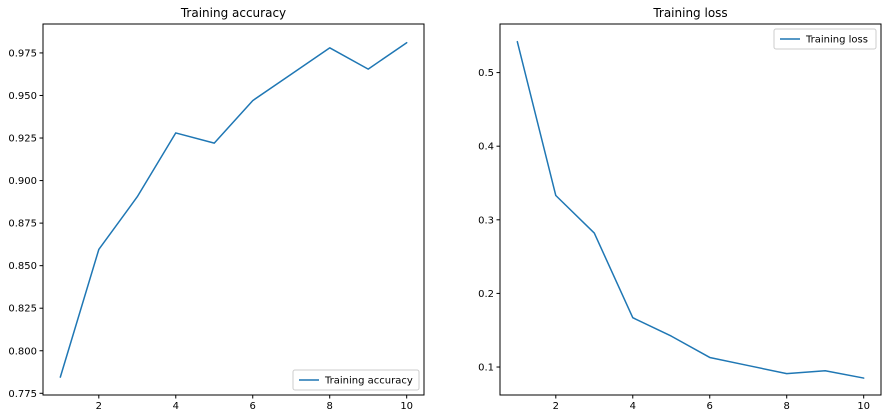 The image size is (887, 418). Describe the element at coordinates (22, 224) in the screenshot. I see `accuracy-y-tick-label: 0.875` at that location.